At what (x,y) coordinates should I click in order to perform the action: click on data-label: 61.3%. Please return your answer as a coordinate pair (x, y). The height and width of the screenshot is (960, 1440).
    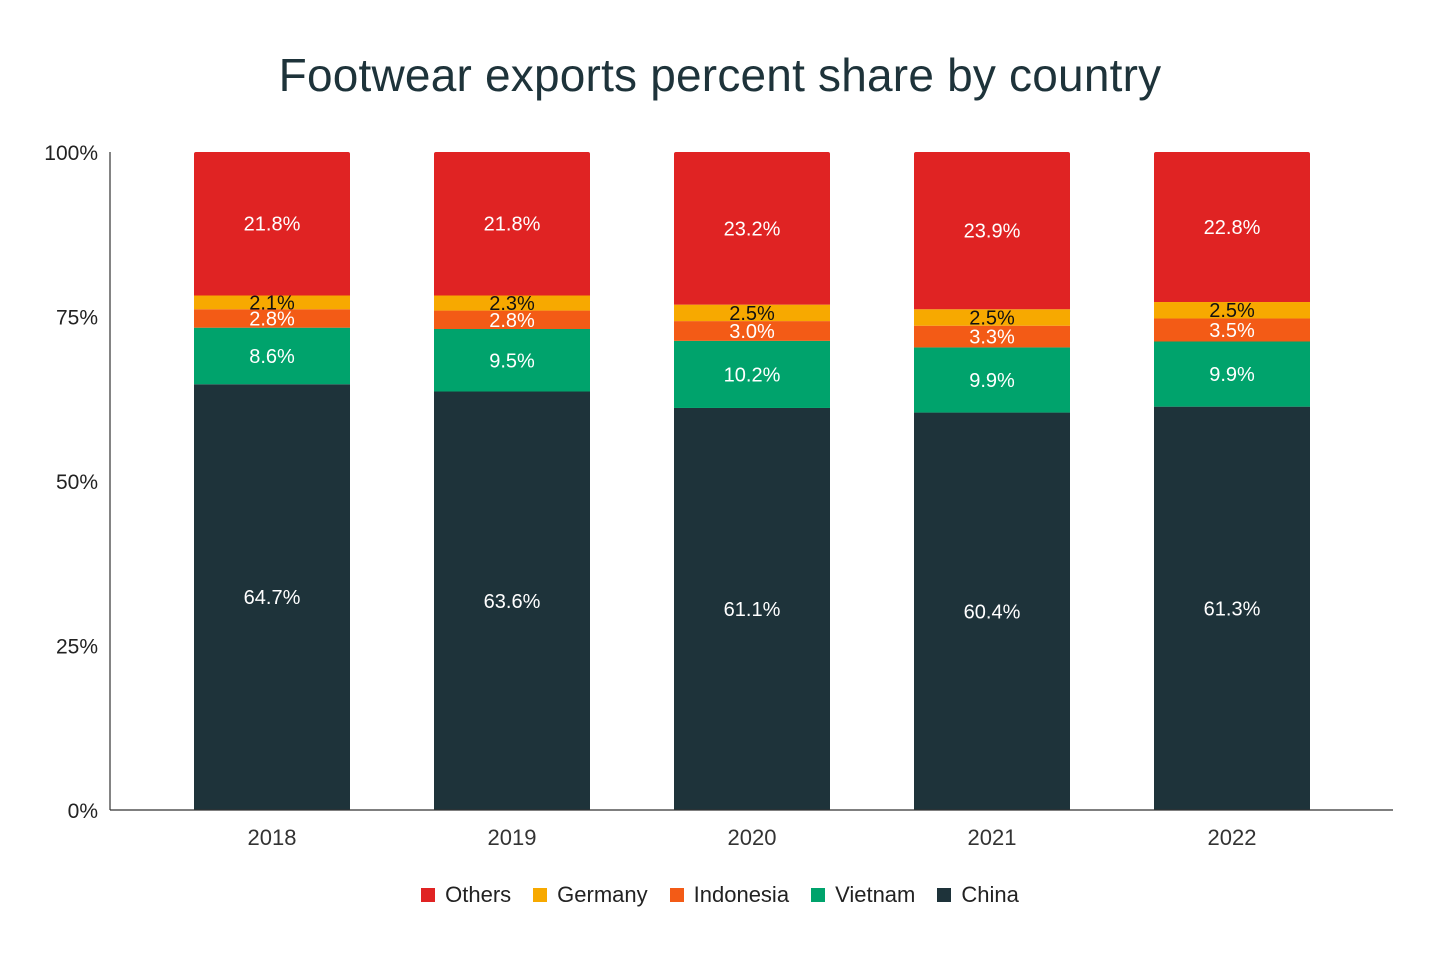
    Looking at the image, I should click on (1232, 609).